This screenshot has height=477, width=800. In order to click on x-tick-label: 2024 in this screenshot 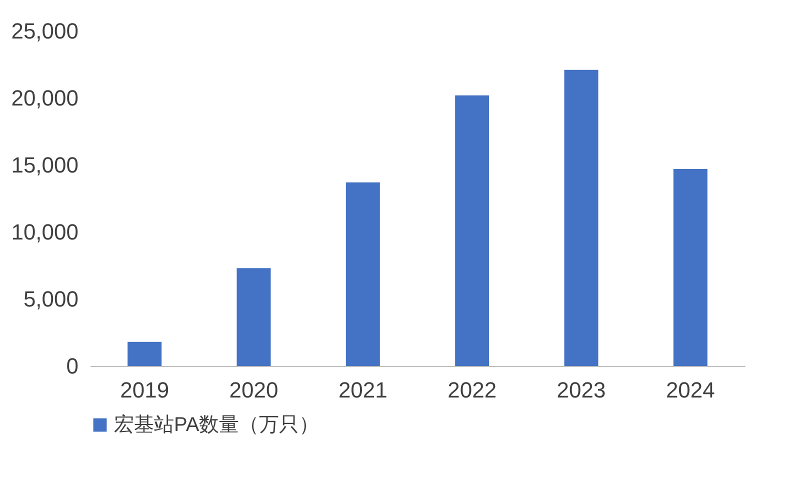, I will do `click(690, 390)`.